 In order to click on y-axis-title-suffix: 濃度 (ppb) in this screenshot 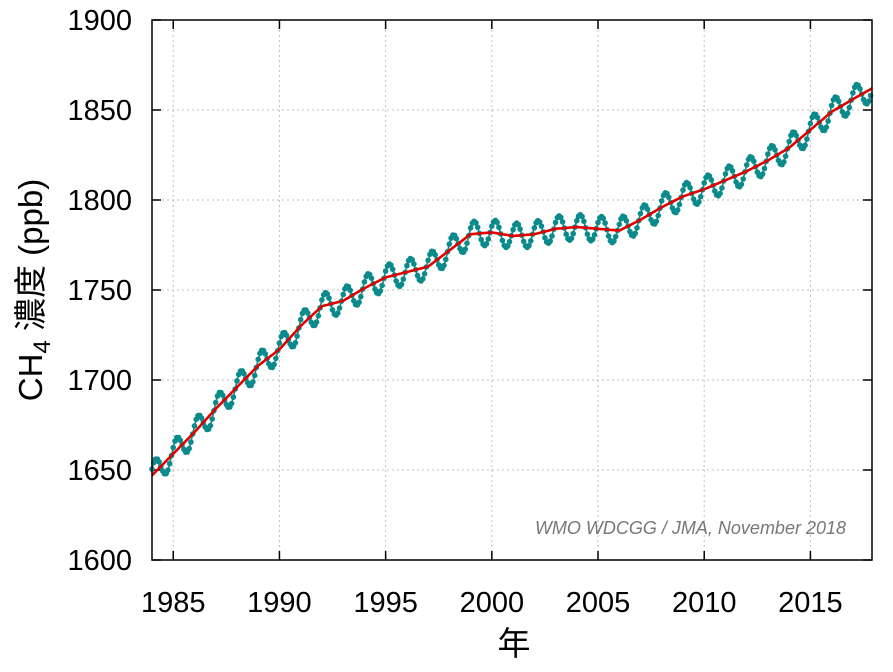, I will do `click(30, 259)`.